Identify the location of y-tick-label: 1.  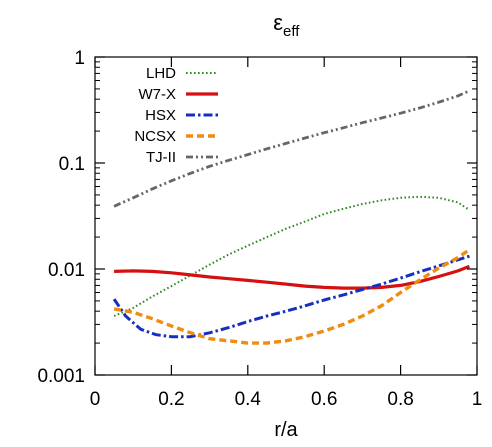
(79, 58).